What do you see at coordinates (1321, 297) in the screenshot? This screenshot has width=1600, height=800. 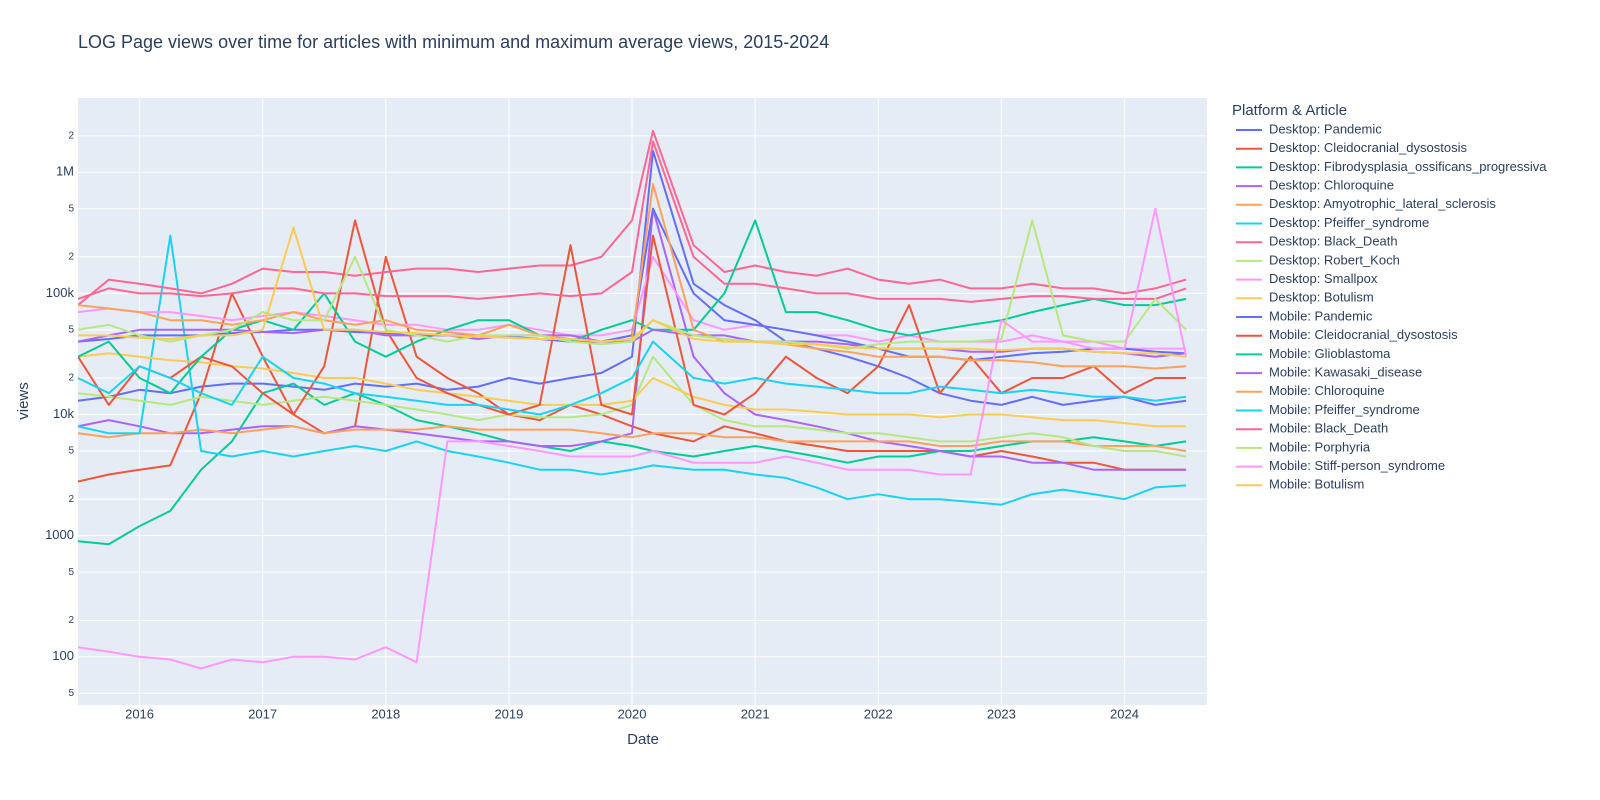 I see `legend-label: Desktop: Botulism` at bounding box center [1321, 297].